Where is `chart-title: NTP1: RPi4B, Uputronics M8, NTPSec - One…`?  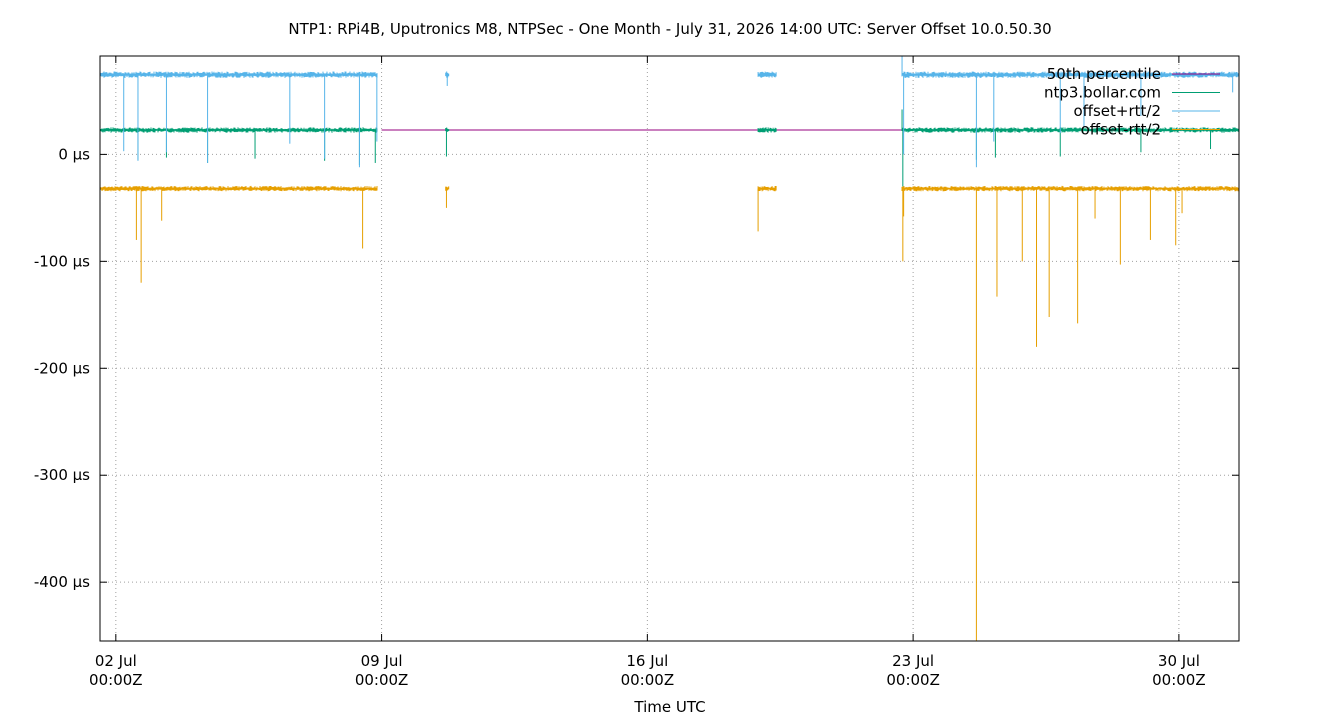 chart-title: NTP1: RPi4B, Uputronics M8, NTPSec - One… is located at coordinates (669, 29).